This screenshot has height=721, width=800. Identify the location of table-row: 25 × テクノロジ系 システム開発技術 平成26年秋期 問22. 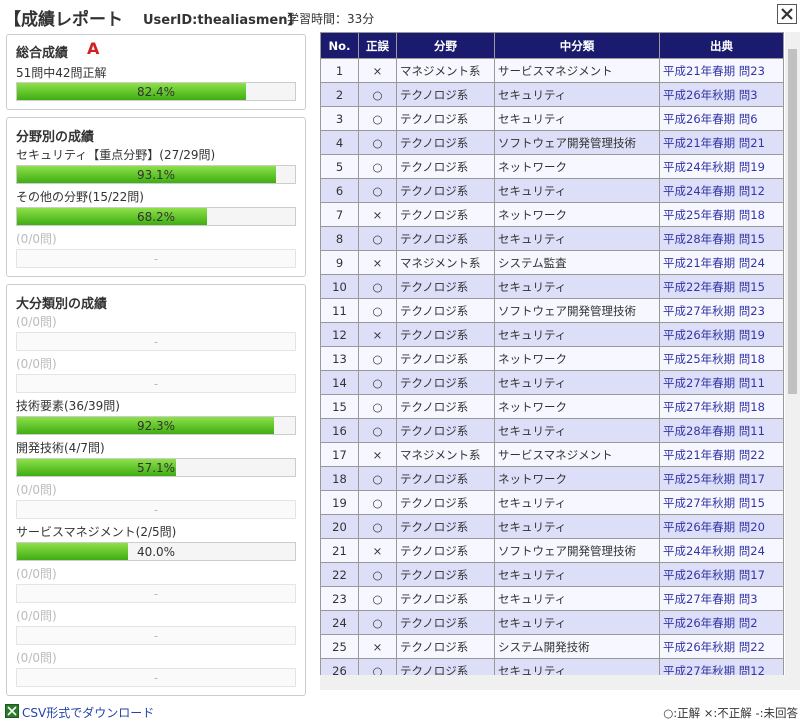
(552, 646).